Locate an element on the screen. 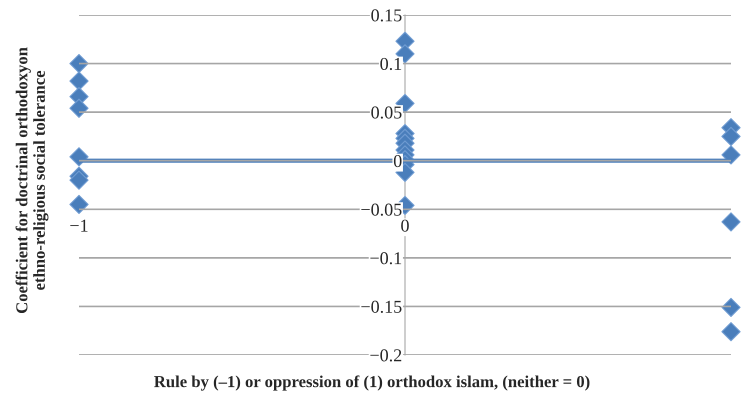  y-tick-label: −0.1 is located at coordinates (386, 258).